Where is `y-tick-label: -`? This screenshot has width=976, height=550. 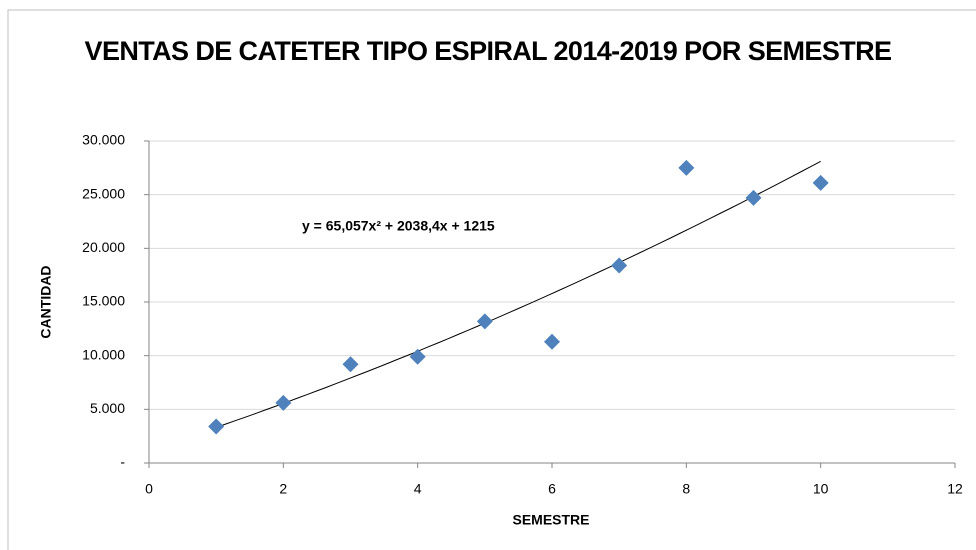 y-tick-label: - is located at coordinates (122, 462).